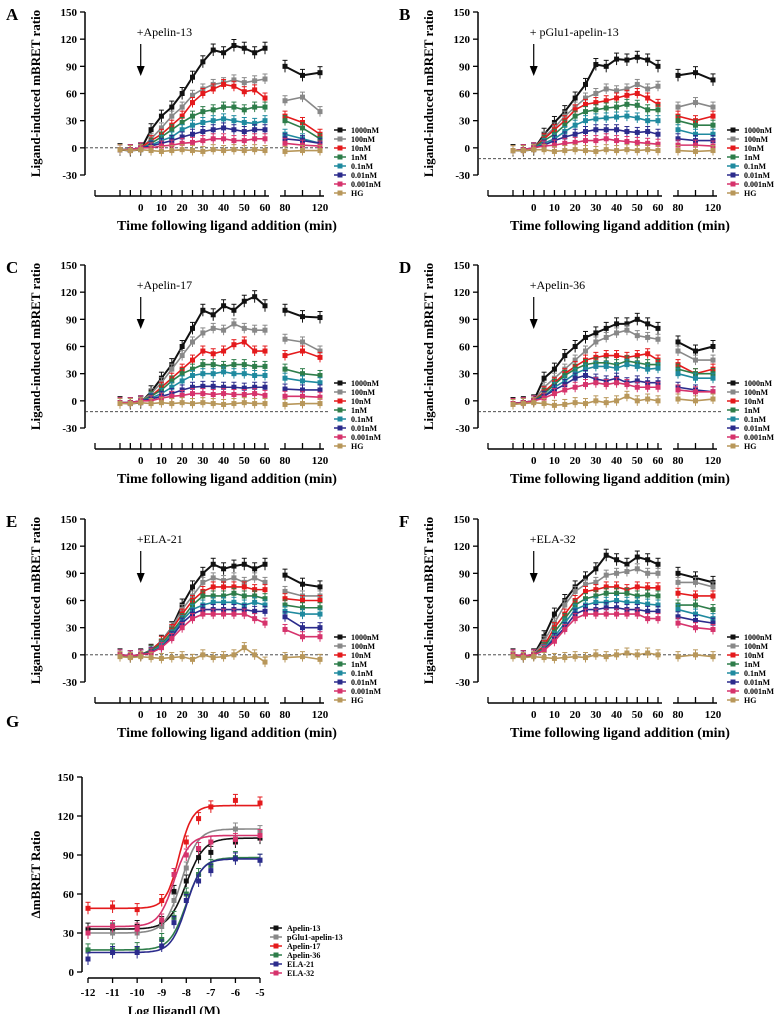  I want to click on legend-label: 10nM, so click(754, 655).